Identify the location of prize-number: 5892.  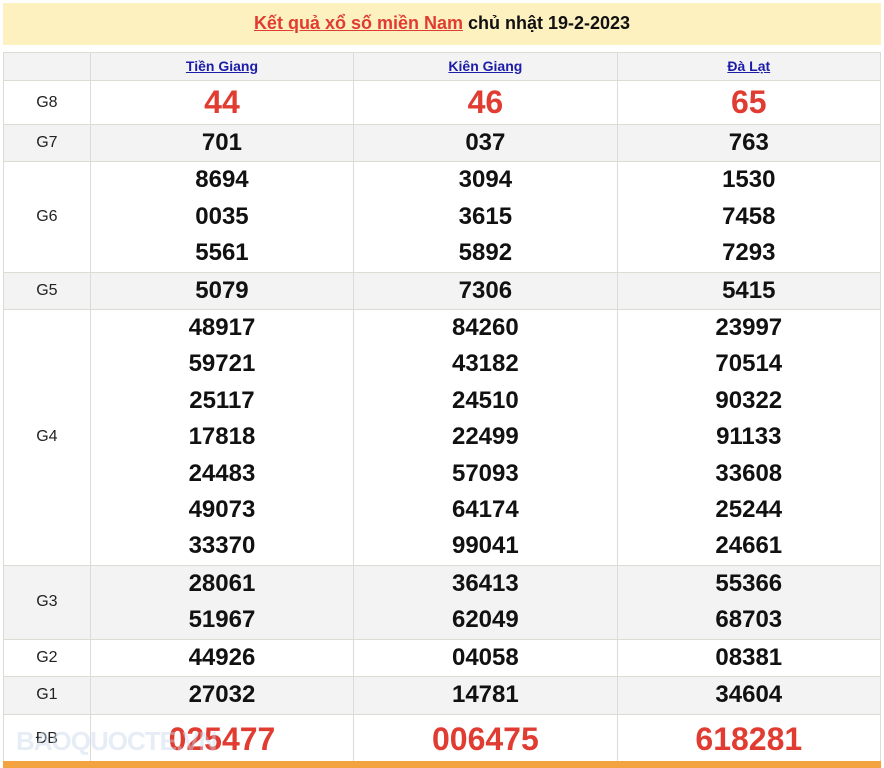
(485, 253).